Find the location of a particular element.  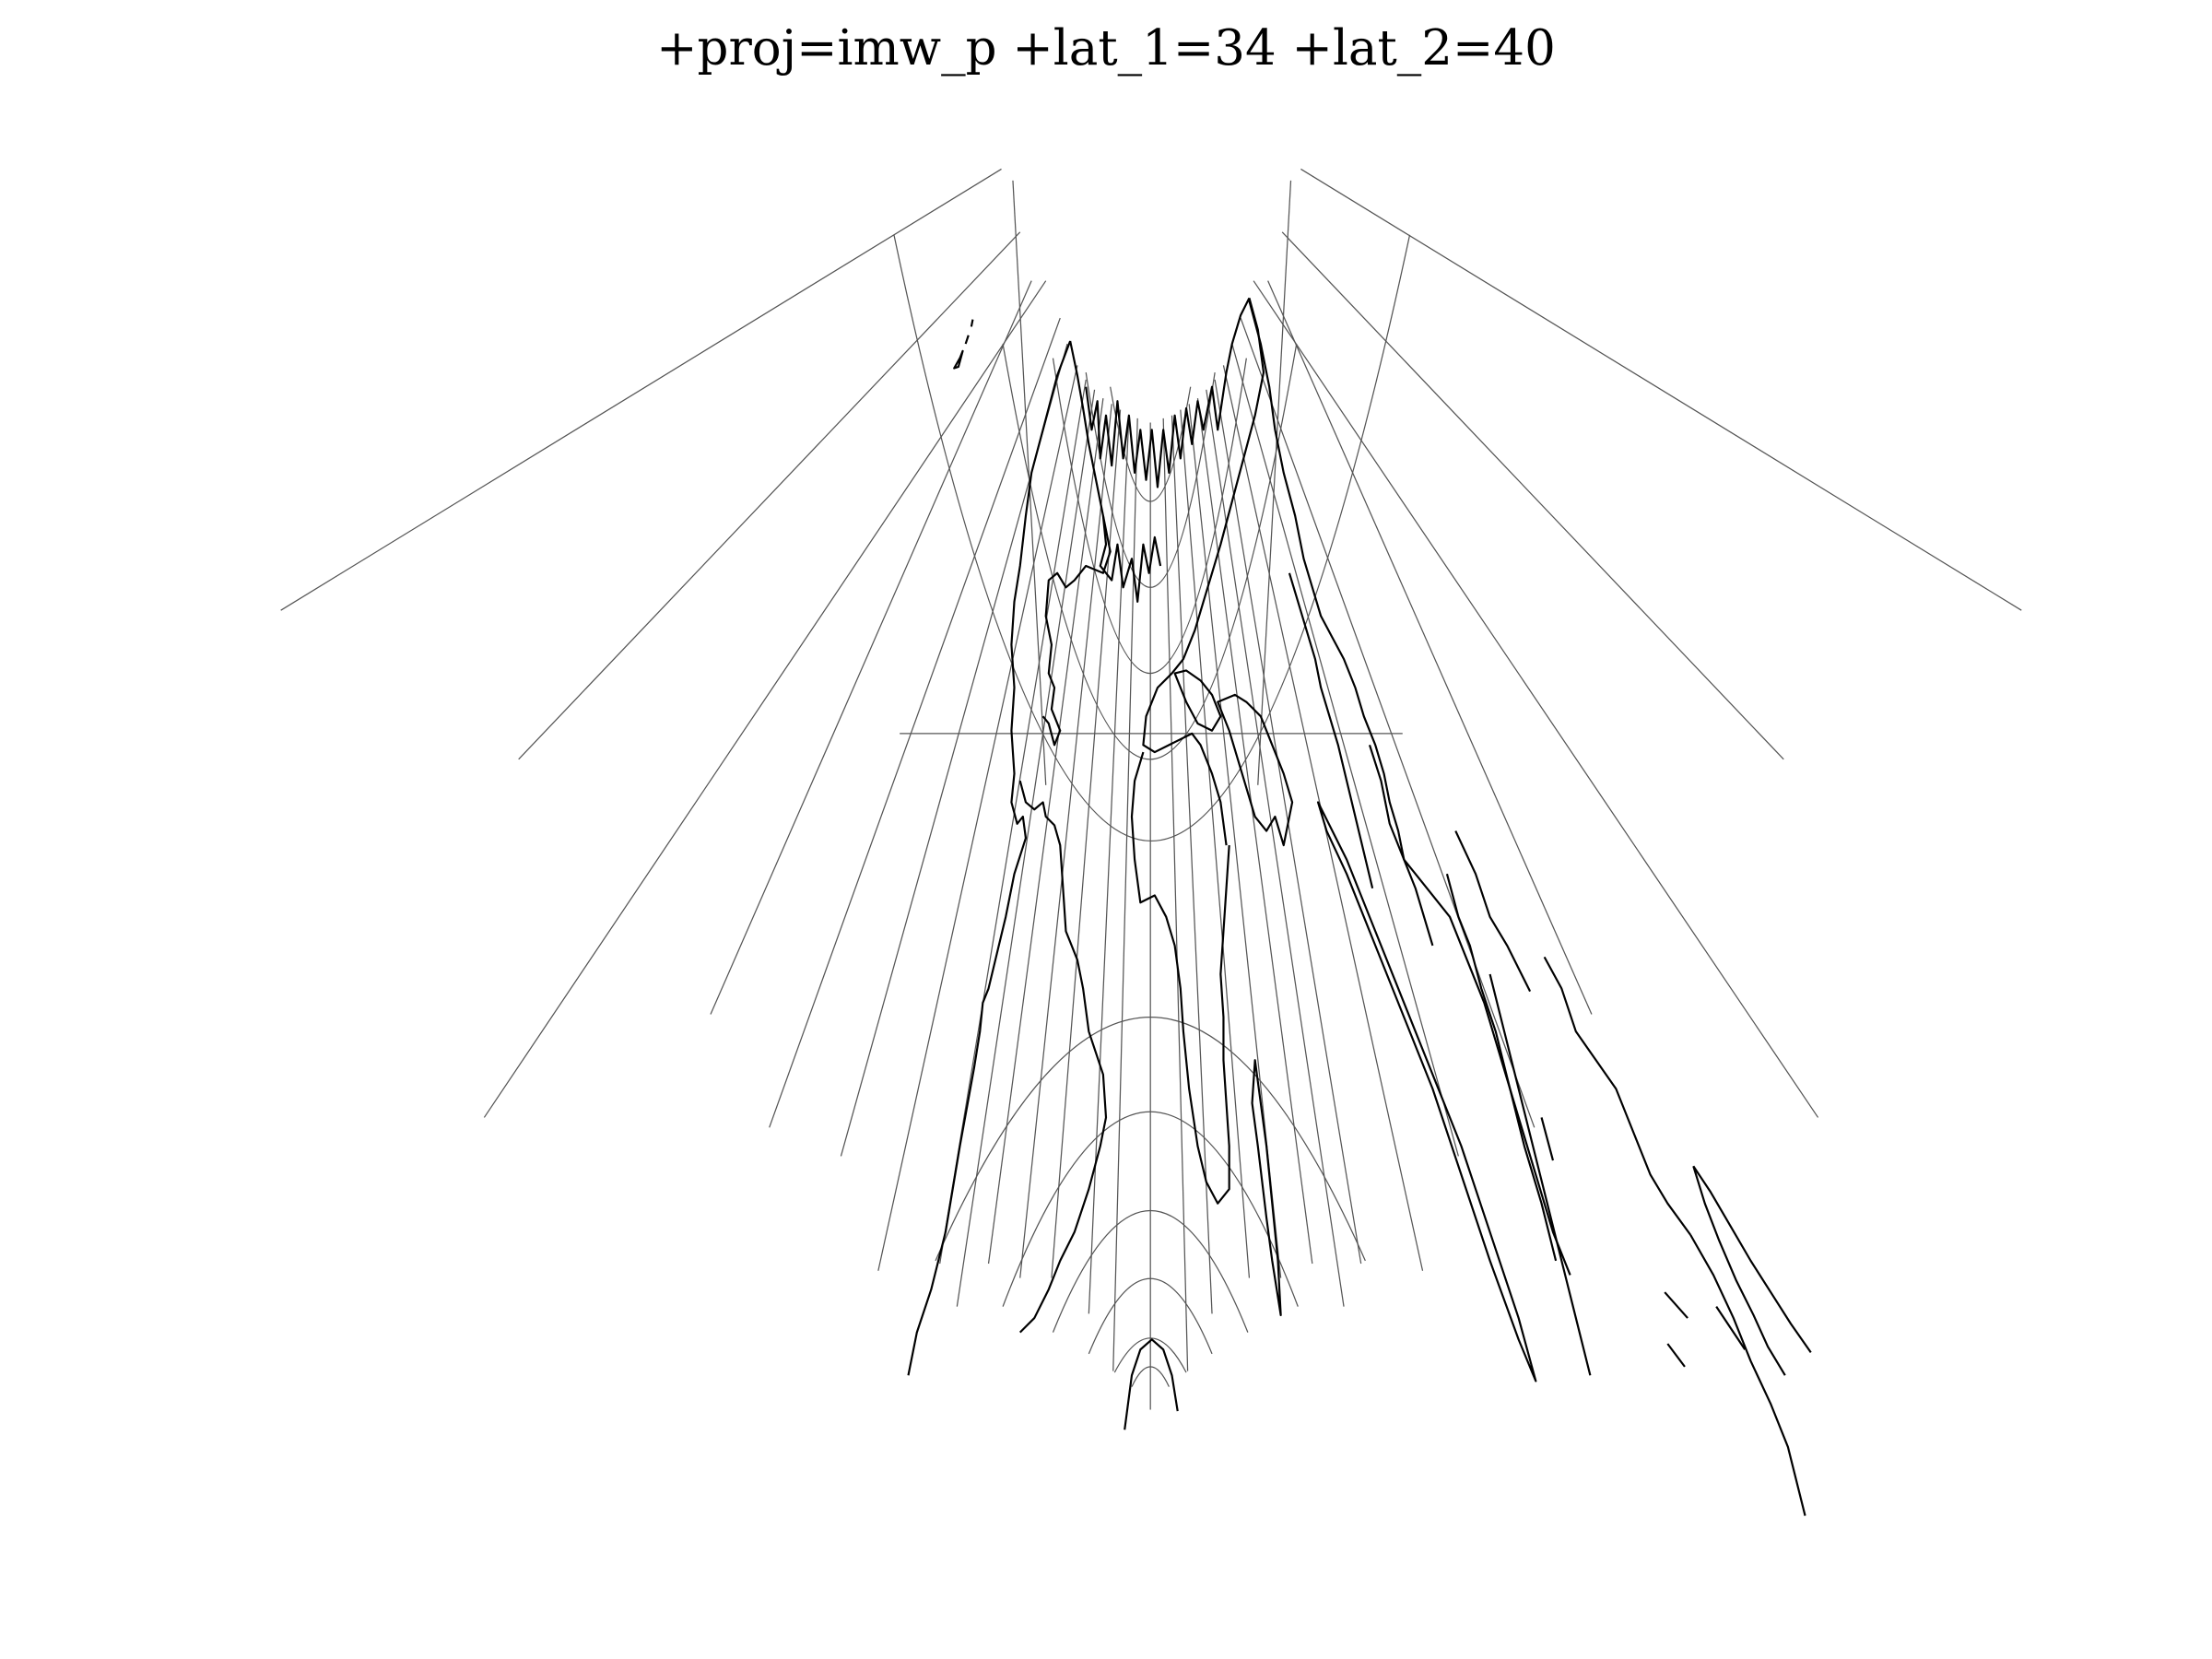

coastline-island is located at coordinates (963, 344).